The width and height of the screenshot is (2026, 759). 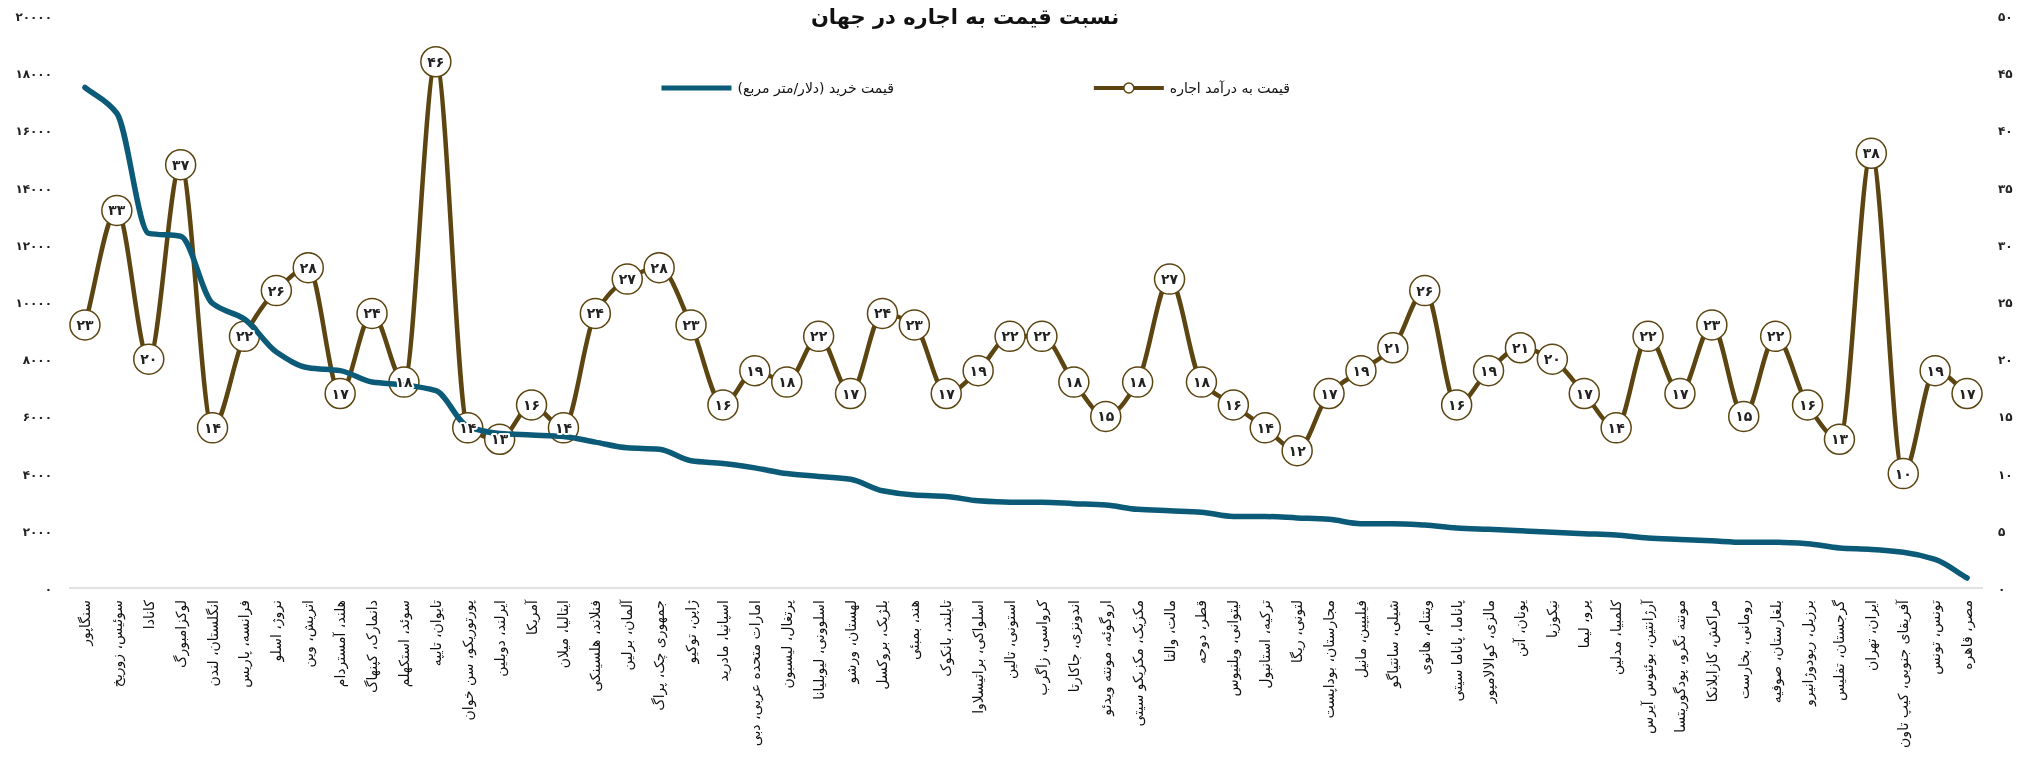 What do you see at coordinates (1553, 619) in the screenshot?
I see `x-tick-label: نیکوزیا` at bounding box center [1553, 619].